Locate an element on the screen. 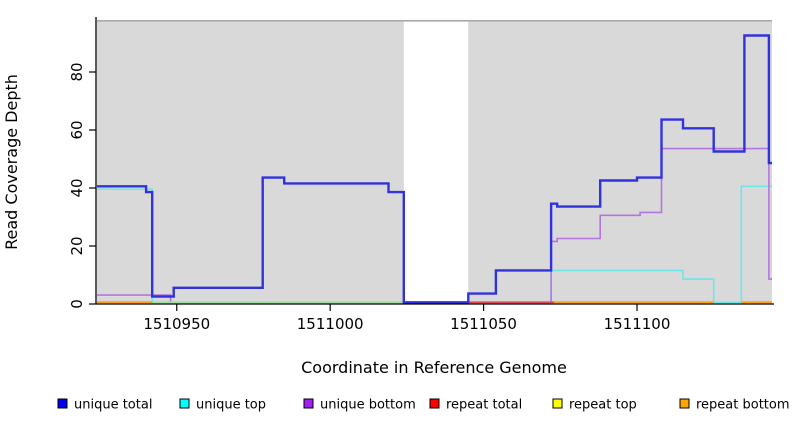 This screenshot has height=432, width=792. legend-item-repeat-total: repeat total is located at coordinates (475, 405).